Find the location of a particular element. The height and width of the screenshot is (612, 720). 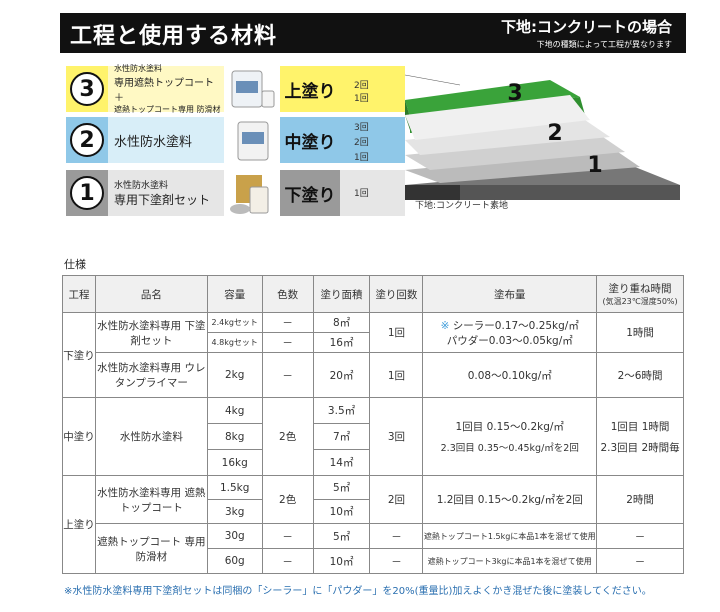

cell: 4.8kgセット is located at coordinates (234, 342).